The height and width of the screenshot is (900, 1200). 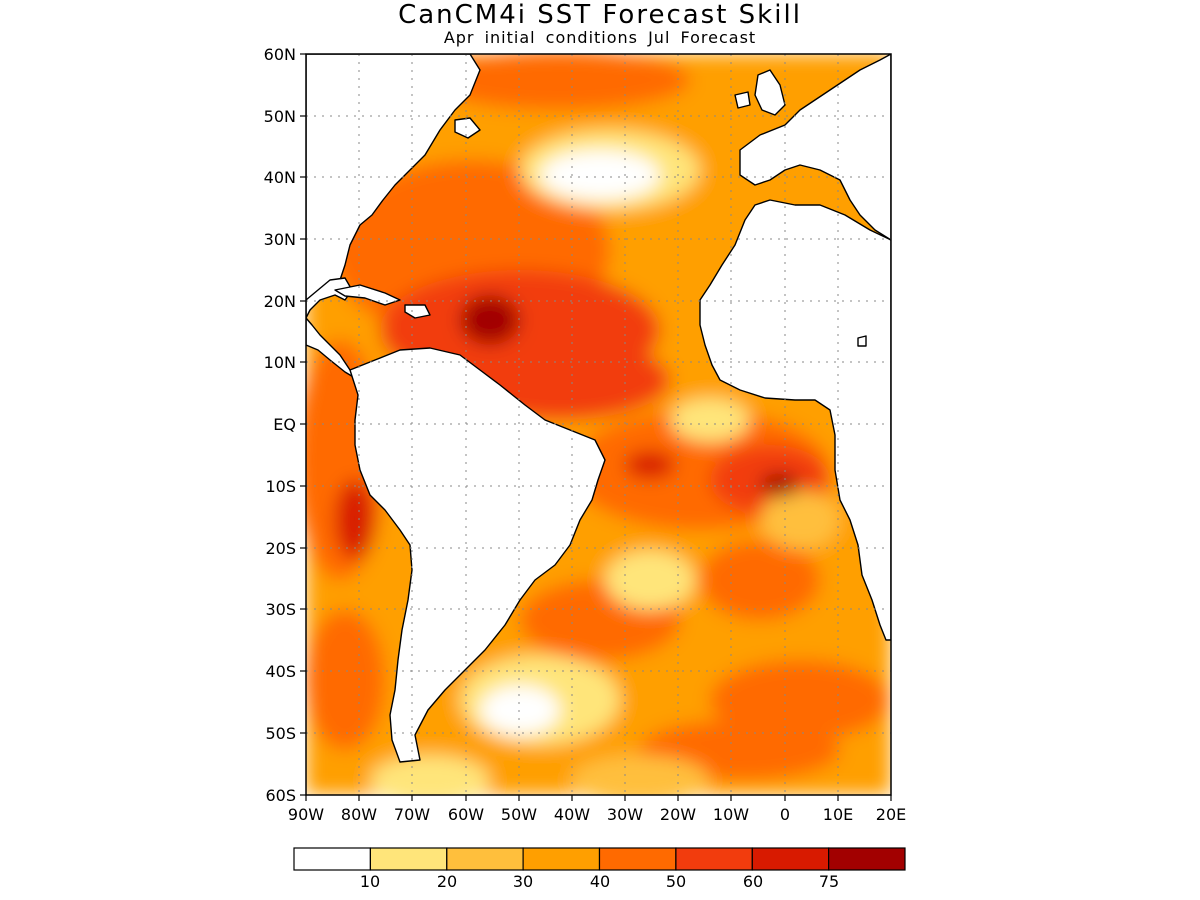 I want to click on lon-label: 30W, so click(x=625, y=814).